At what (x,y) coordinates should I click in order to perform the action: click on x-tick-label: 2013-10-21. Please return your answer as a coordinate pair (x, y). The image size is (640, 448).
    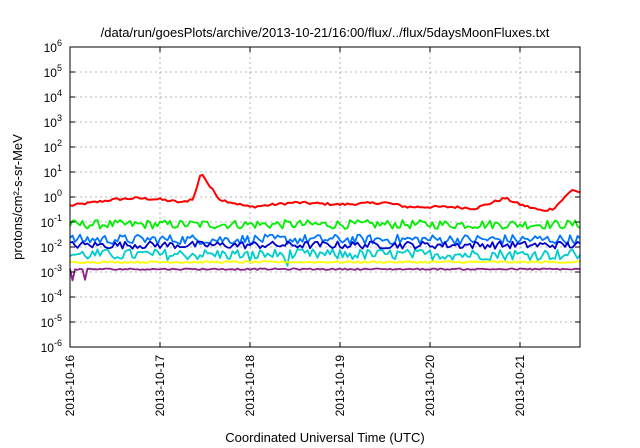
    Looking at the image, I should click on (520, 386).